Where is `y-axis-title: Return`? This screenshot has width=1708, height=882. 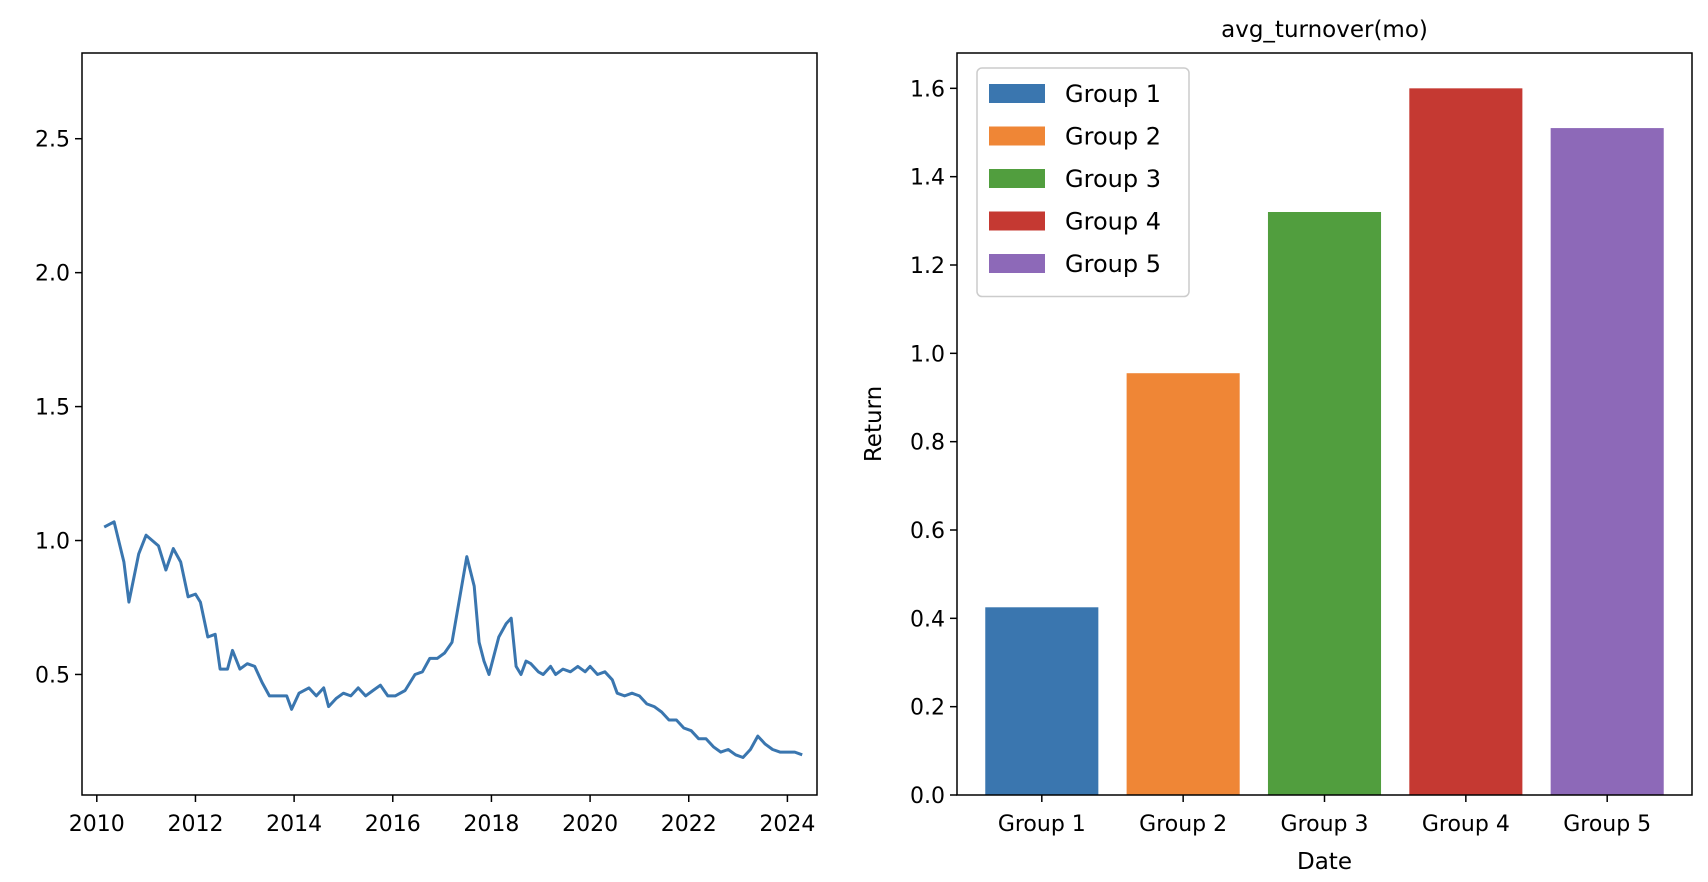
y-axis-title: Return is located at coordinates (874, 424).